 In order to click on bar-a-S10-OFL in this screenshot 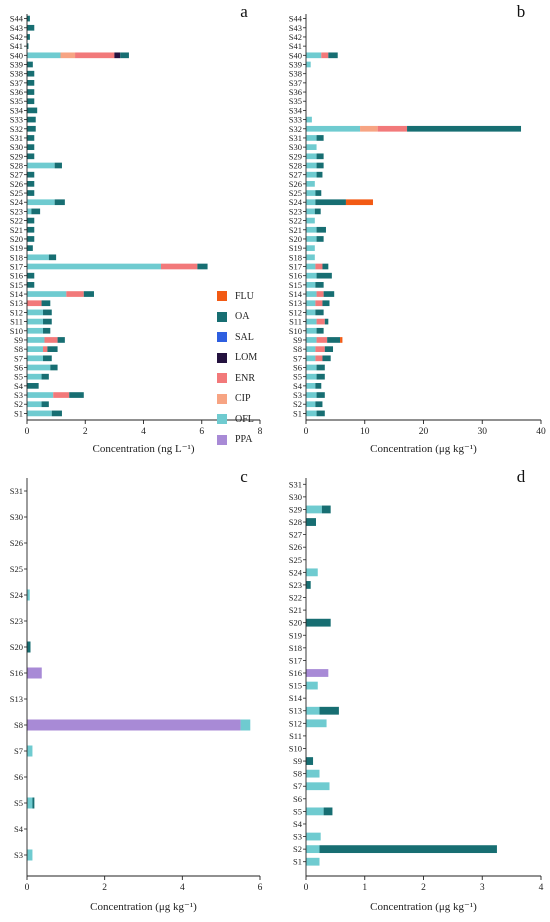, I will do `click(35, 330)`.